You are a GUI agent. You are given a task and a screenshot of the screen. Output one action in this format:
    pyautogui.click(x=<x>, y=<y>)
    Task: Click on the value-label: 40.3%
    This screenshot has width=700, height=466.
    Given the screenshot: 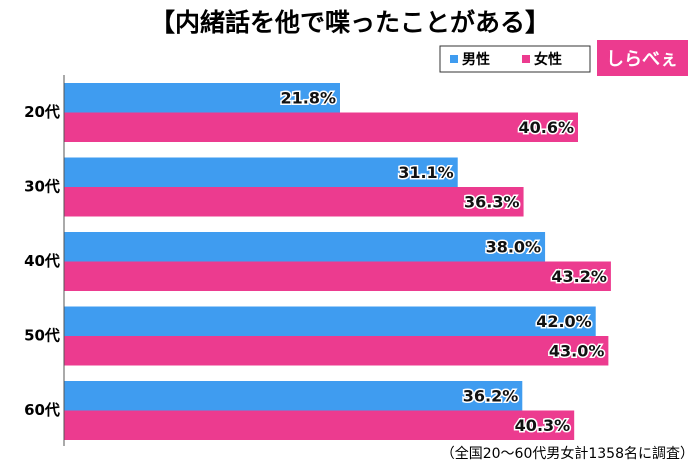 What is the action you would take?
    pyautogui.click(x=543, y=425)
    